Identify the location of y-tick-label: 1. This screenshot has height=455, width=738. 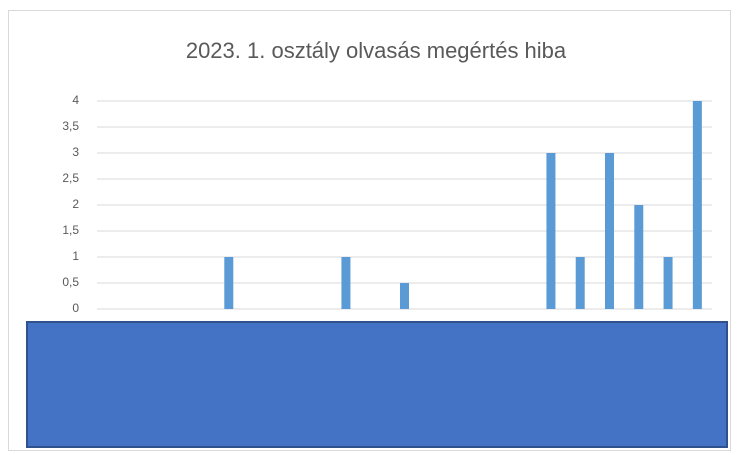
(75, 256).